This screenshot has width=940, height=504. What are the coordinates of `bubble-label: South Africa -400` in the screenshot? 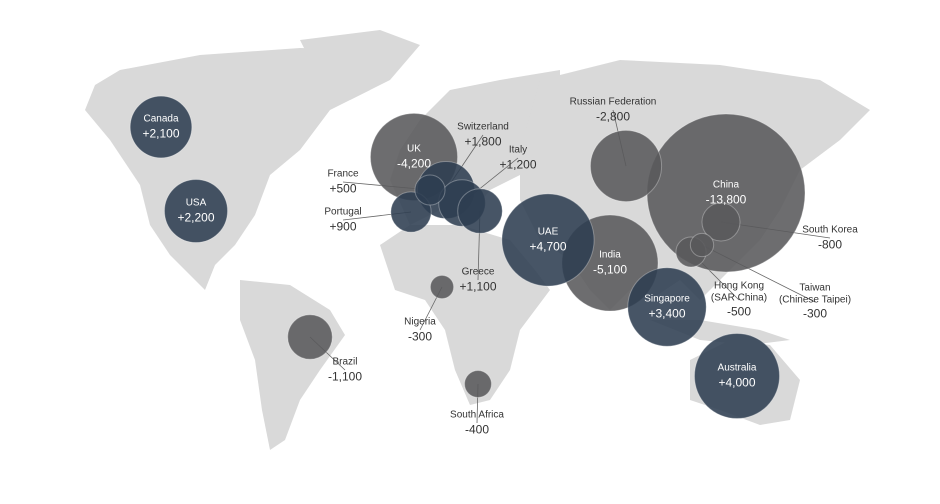 It's located at (477, 422).